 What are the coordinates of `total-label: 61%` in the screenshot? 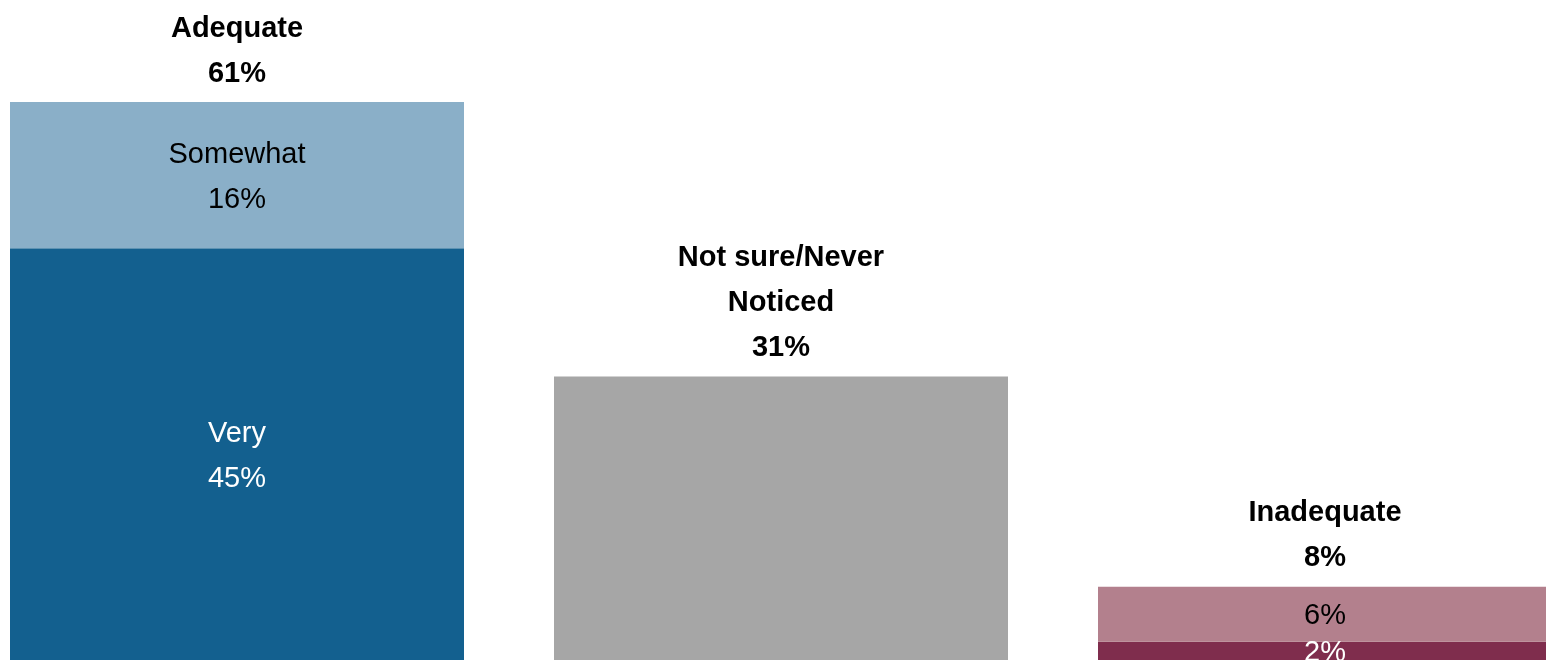 It's located at (237, 71).